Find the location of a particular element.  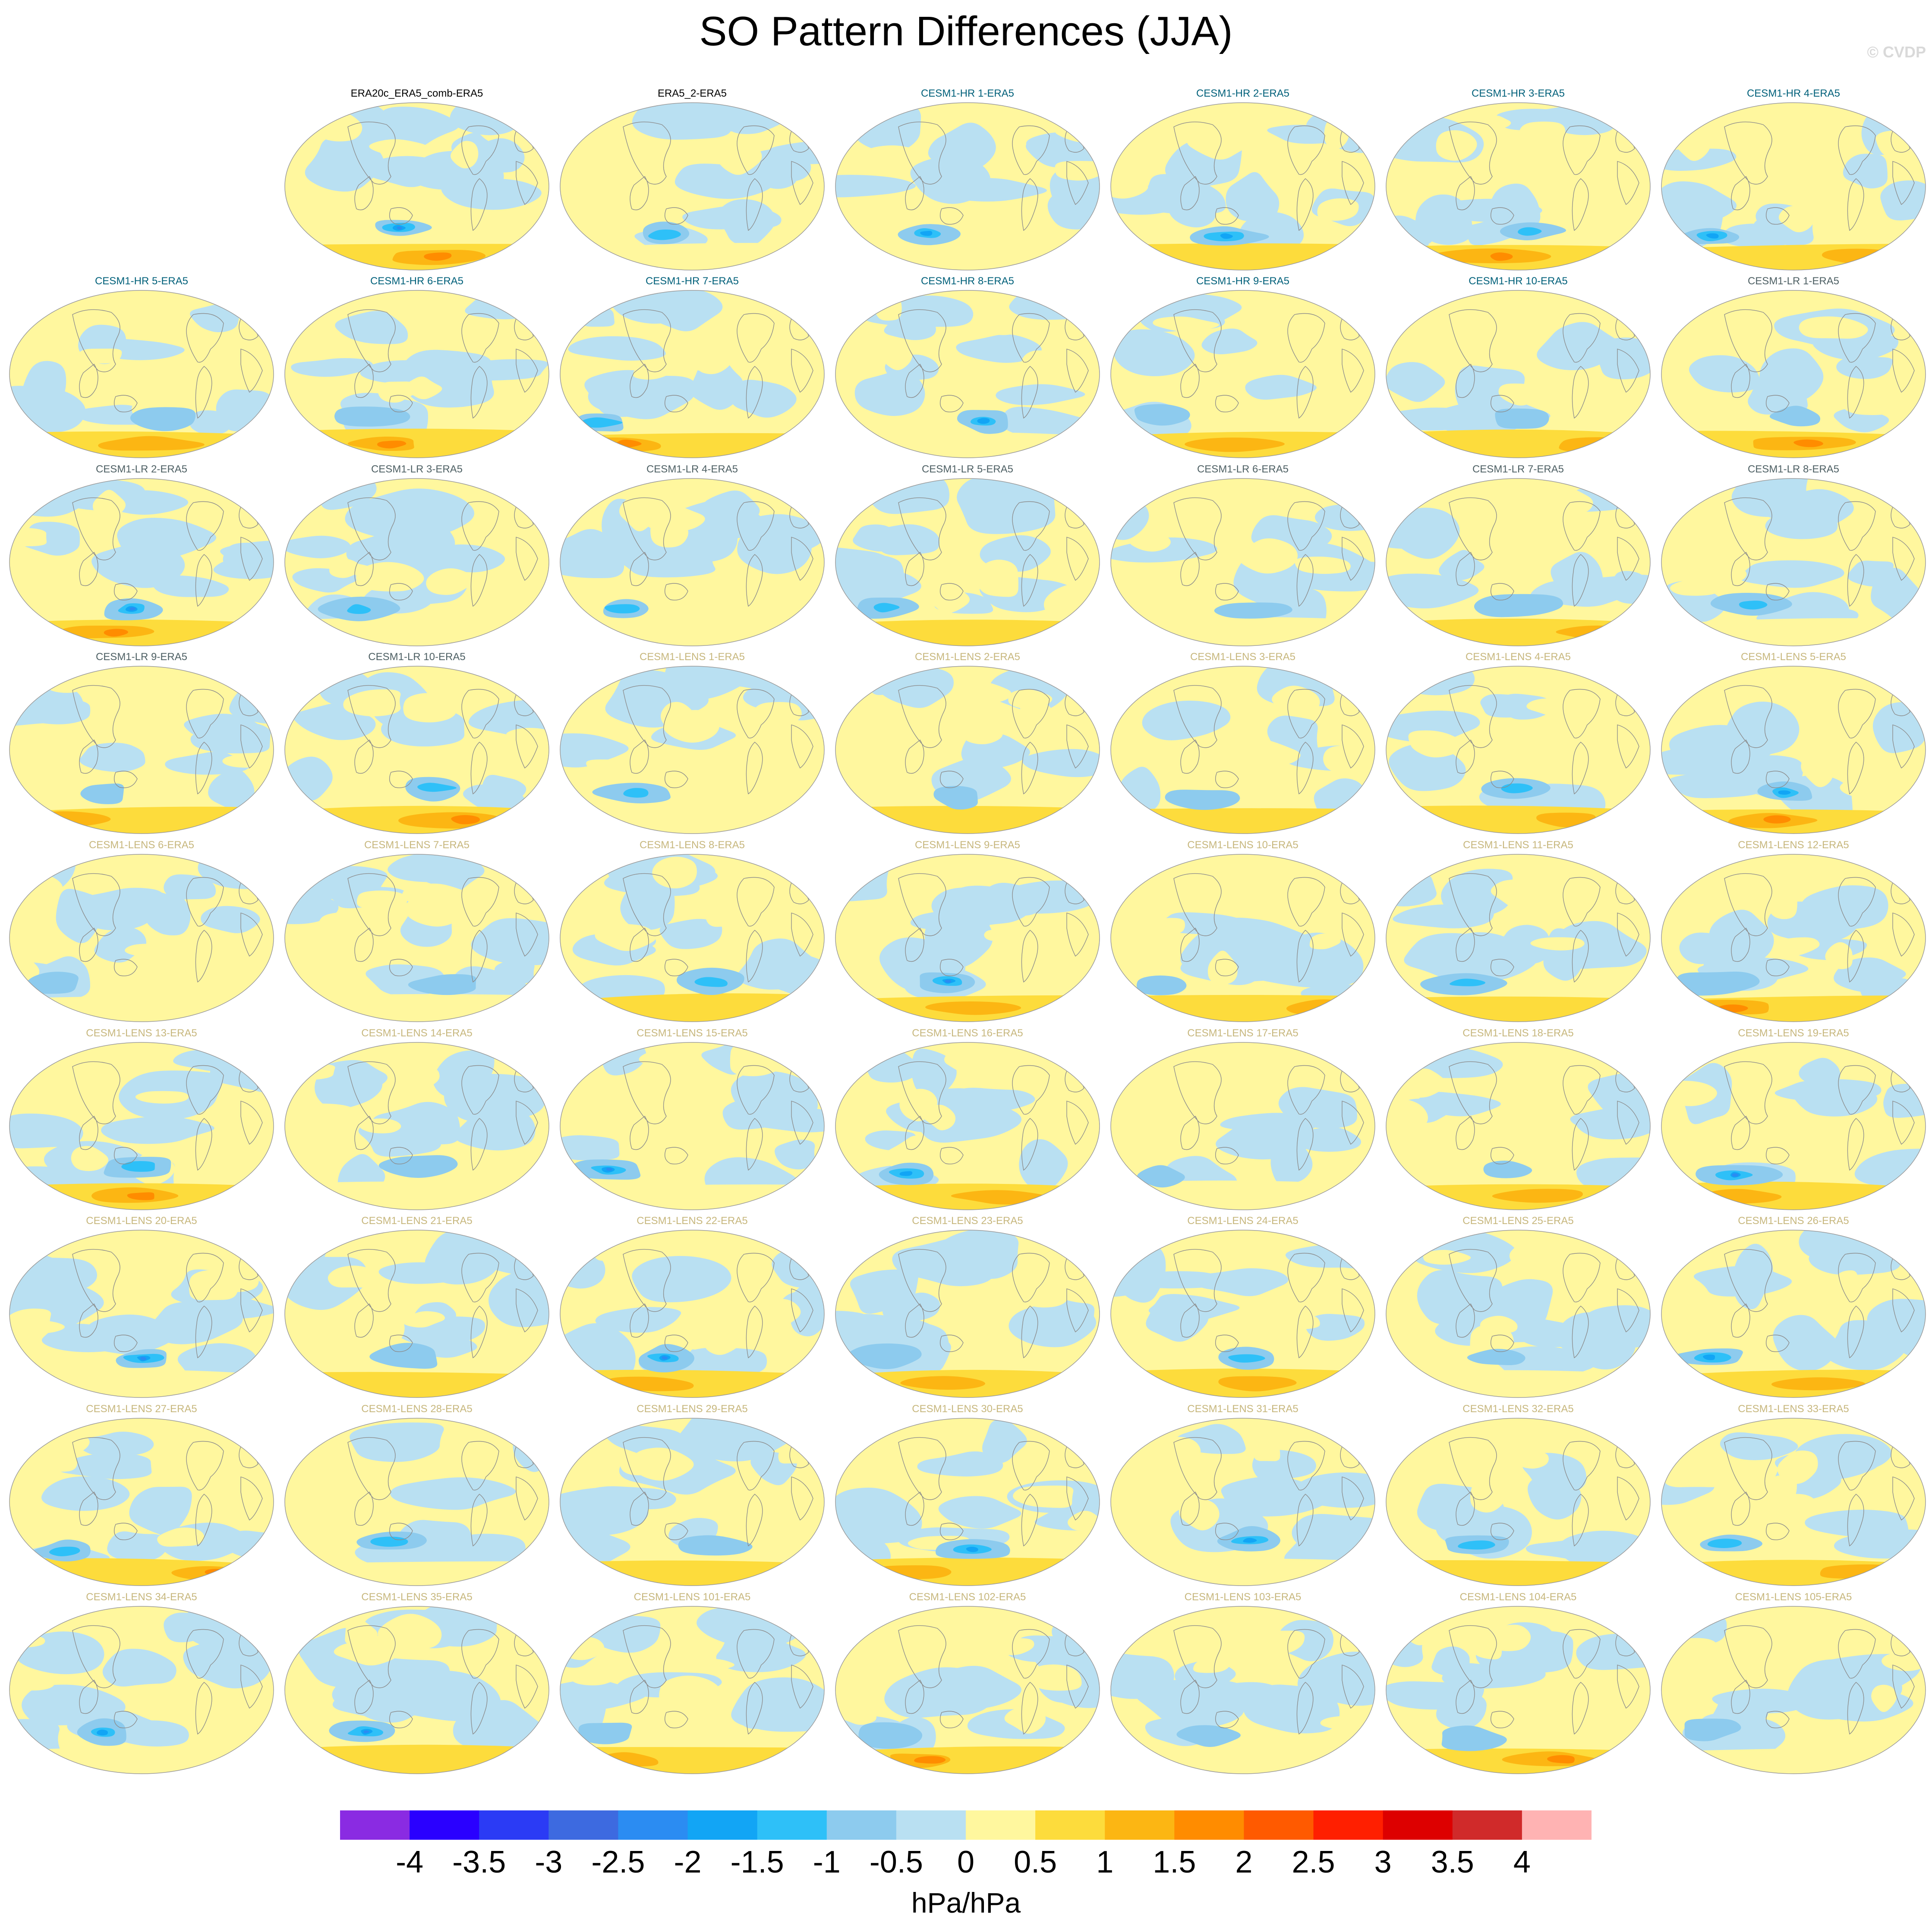

panel-title: CESM1-LENS 25-ERA5 is located at coordinates (1518, 1221).